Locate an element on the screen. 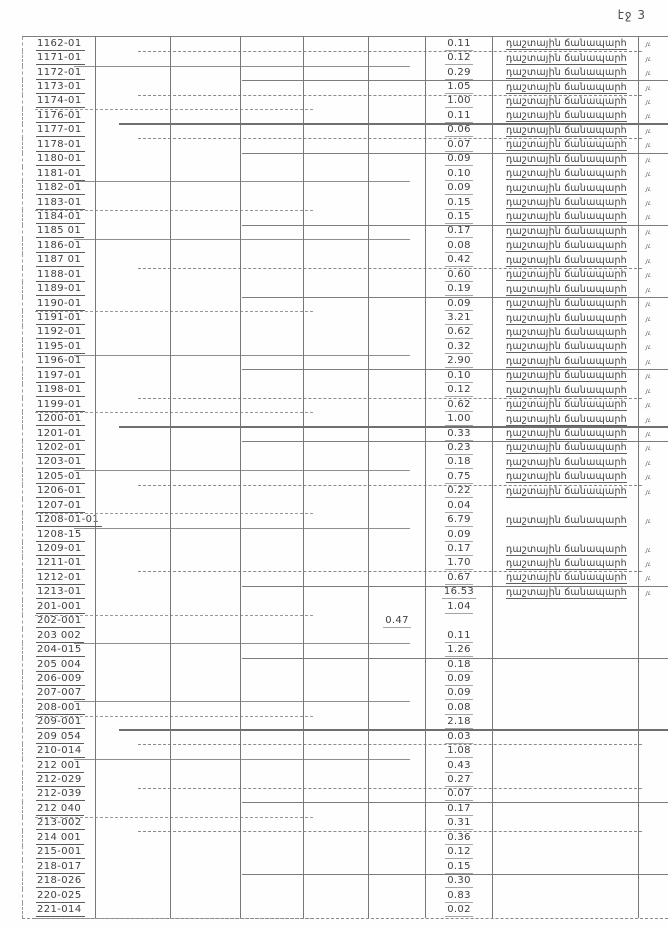  table-row: 213-002 0.31 is located at coordinates (345, 824).